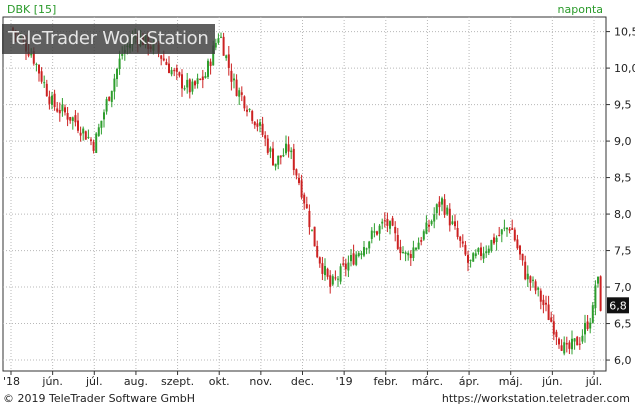 The height and width of the screenshot is (408, 635). What do you see at coordinates (219, 381) in the screenshot?
I see `x-tick-label: okt.` at bounding box center [219, 381].